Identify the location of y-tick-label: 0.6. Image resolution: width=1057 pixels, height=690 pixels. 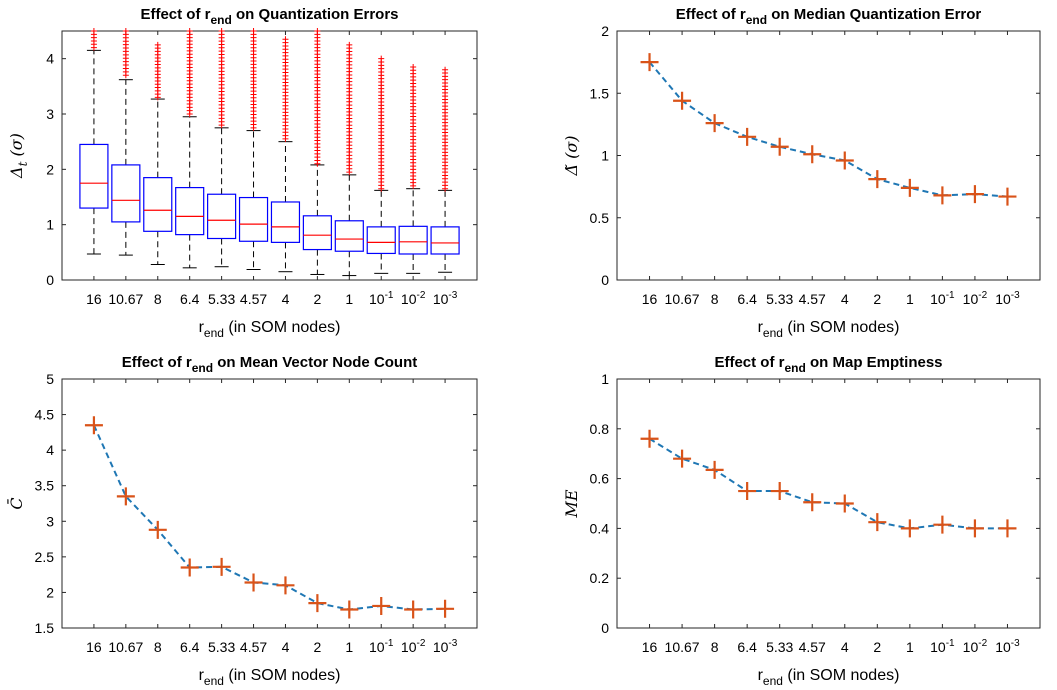
(600, 479).